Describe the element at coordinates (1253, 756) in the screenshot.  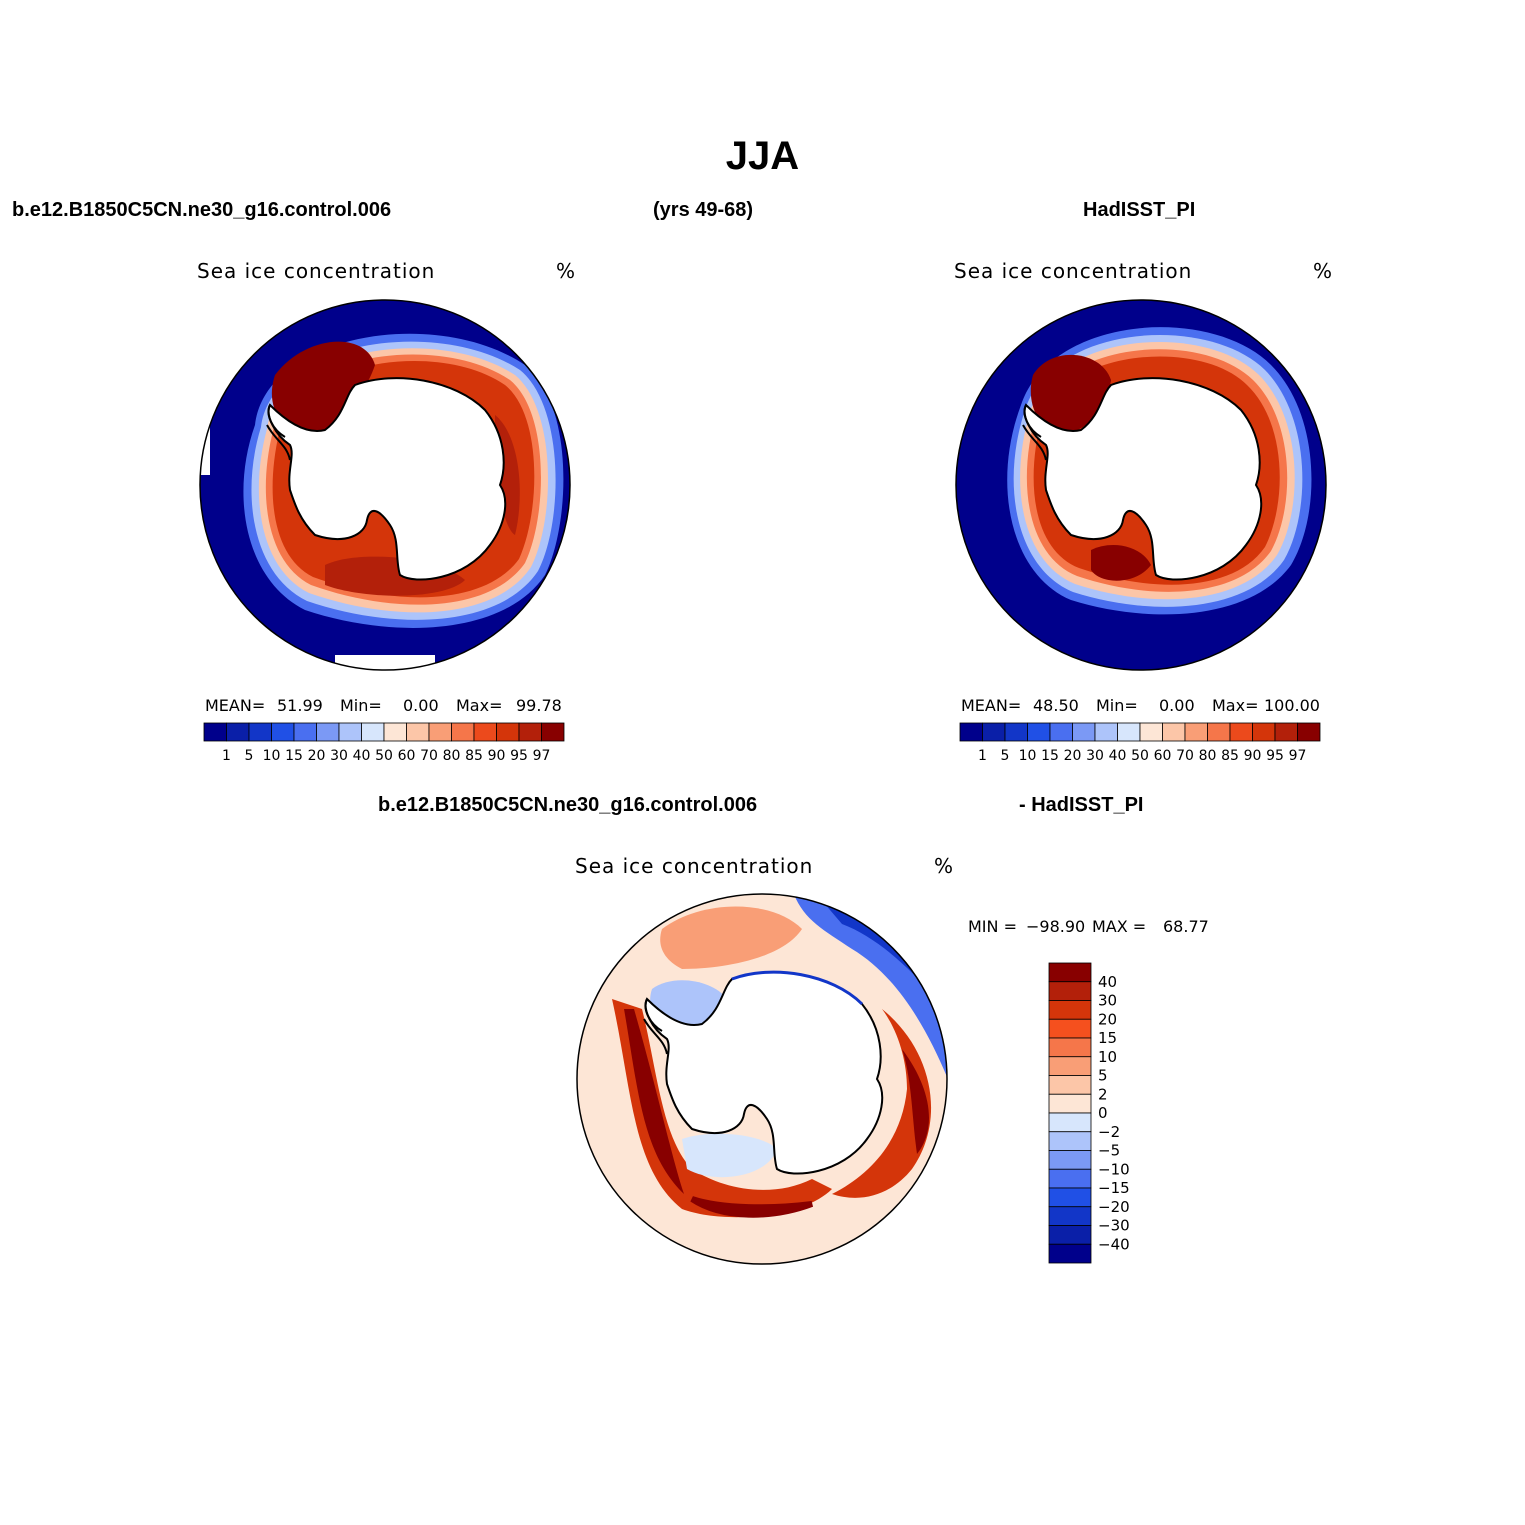
I see `obs-colorbar-tick-label: 90` at that location.